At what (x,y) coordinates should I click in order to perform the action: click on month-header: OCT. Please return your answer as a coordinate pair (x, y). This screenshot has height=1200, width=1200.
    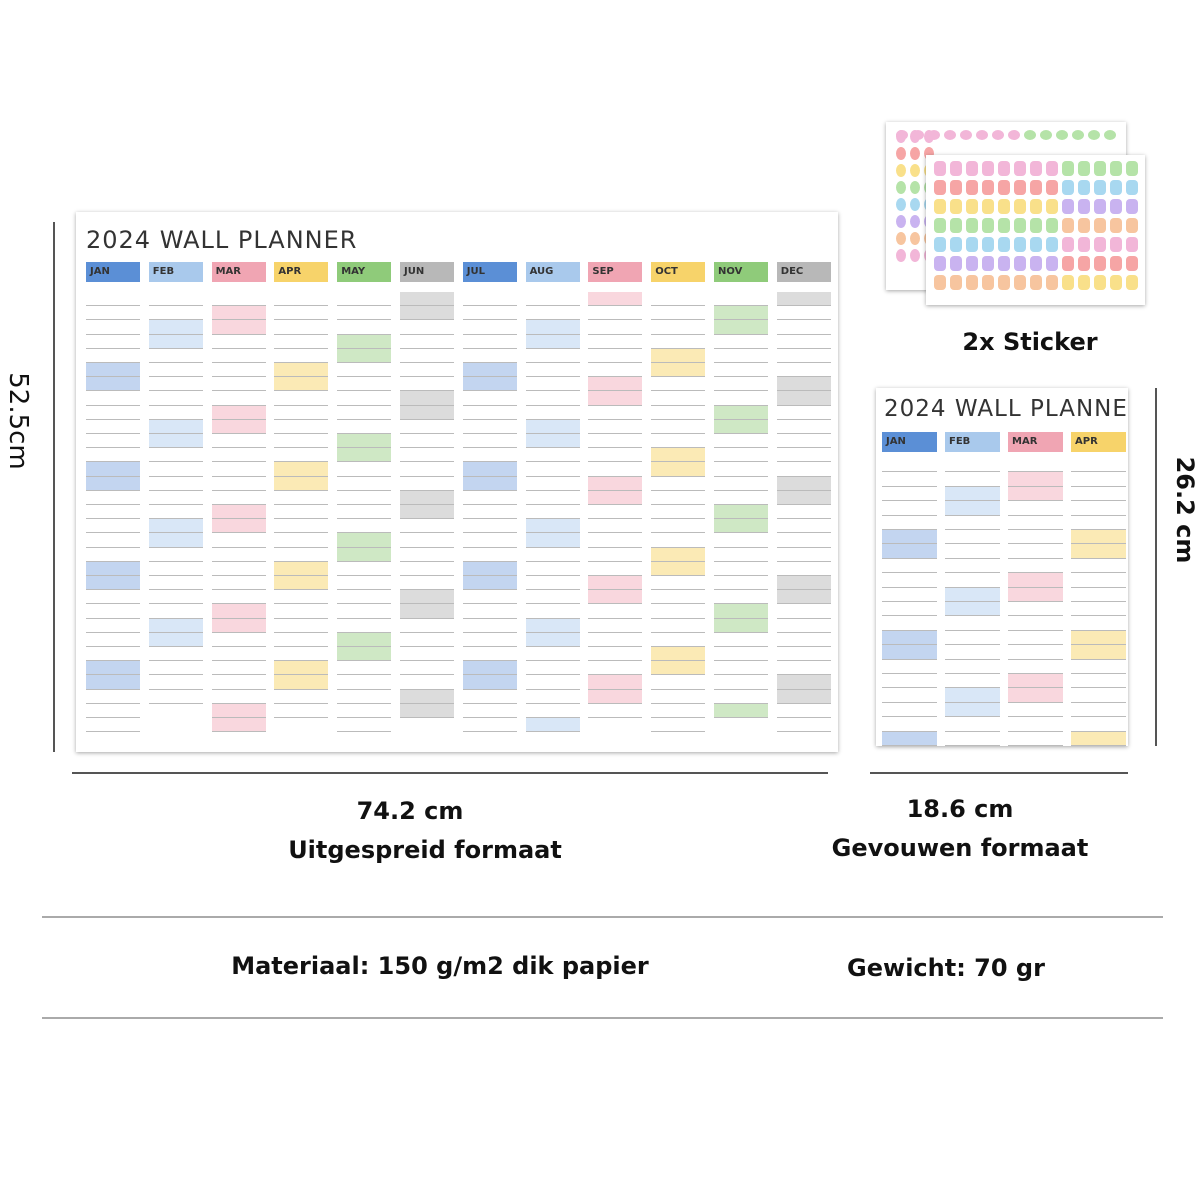
    Looking at the image, I should click on (678, 272).